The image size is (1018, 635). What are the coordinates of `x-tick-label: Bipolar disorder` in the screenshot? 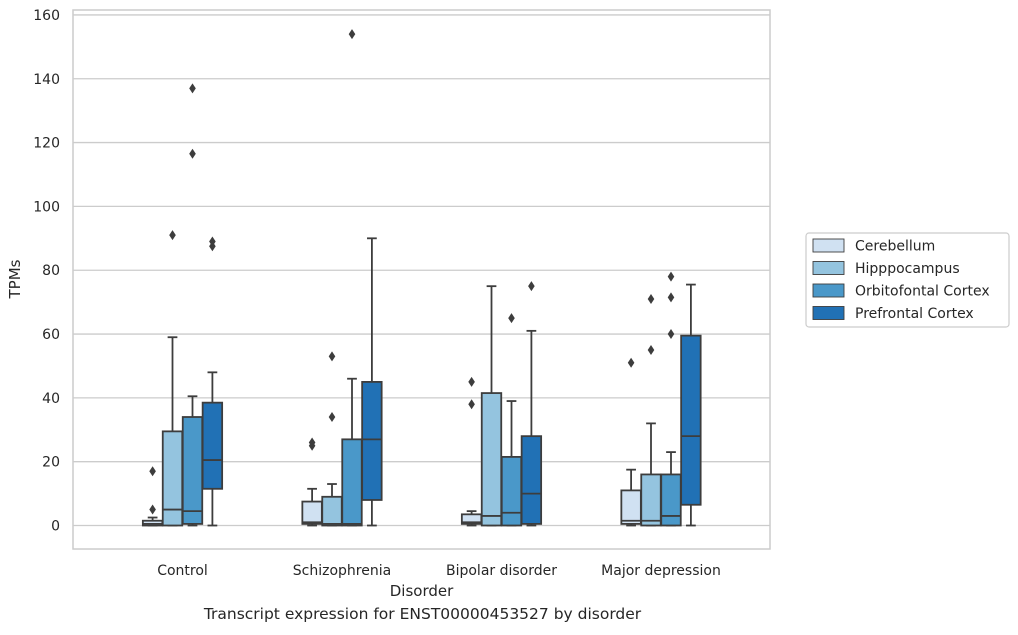 It's located at (501, 571).